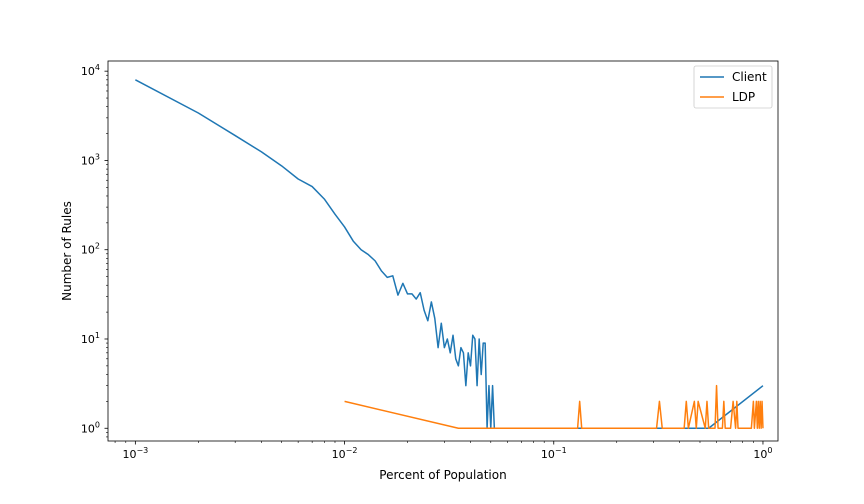 This screenshot has width=864, height=504. Describe the element at coordinates (442, 475) in the screenshot. I see `x-axis-label: Percent of Population` at that location.